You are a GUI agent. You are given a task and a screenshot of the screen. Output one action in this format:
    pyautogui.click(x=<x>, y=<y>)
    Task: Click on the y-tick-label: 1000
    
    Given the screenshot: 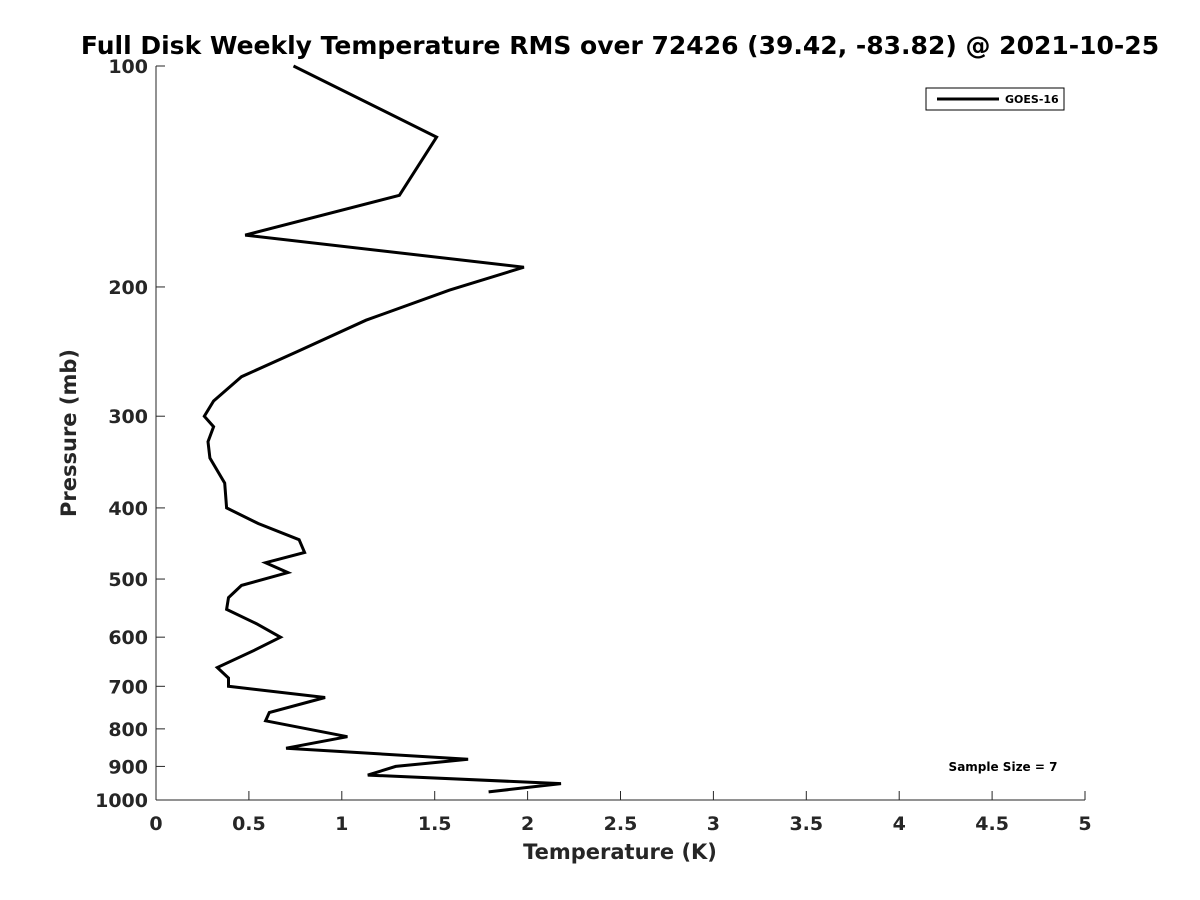 What is the action you would take?
    pyautogui.click(x=121, y=801)
    